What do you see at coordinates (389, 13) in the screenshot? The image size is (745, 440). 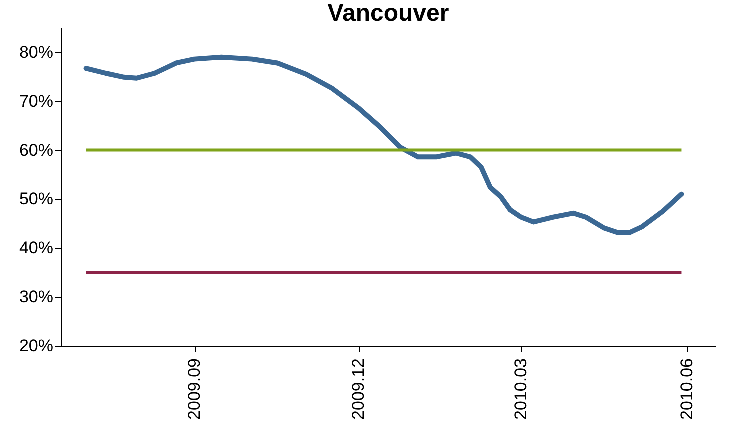 I see `chart-title: Vancouver` at bounding box center [389, 13].